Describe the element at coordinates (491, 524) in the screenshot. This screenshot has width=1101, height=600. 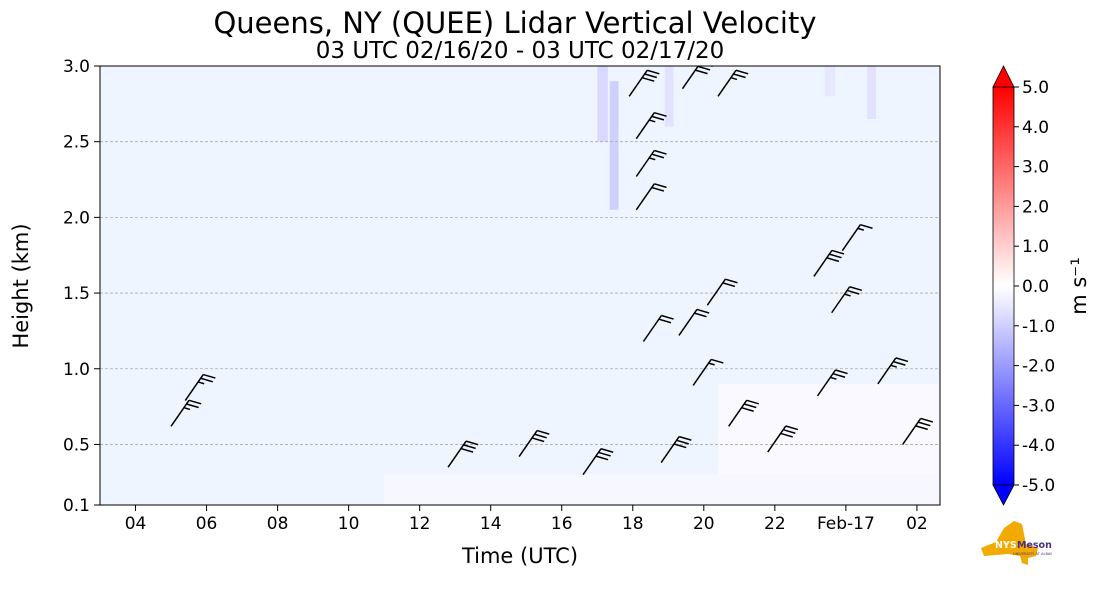
I see `x-tick-label: 14` at that location.